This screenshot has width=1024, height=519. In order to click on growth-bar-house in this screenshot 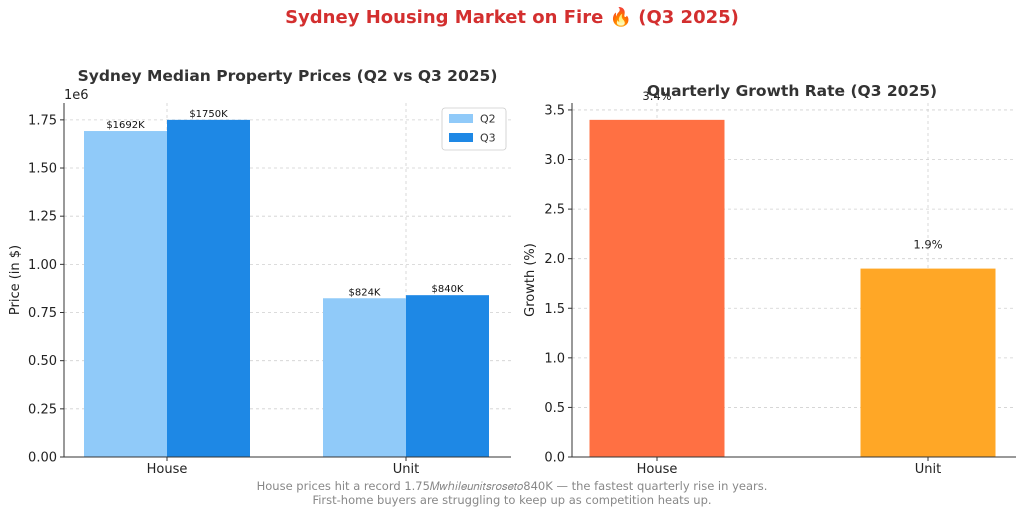, I will do `click(657, 288)`.